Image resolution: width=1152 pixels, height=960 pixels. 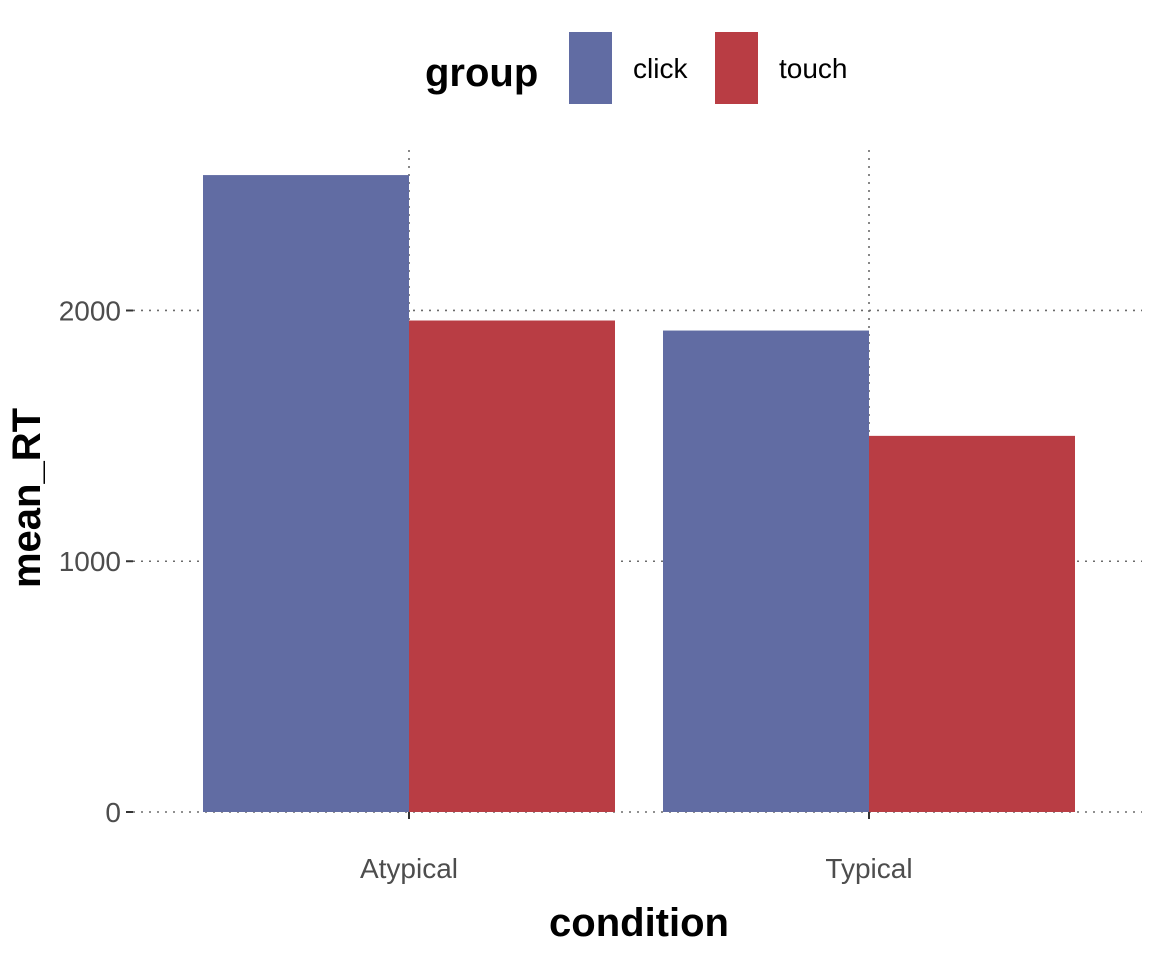 What do you see at coordinates (708, 68) in the screenshot?
I see `legend-items: click touch` at bounding box center [708, 68].